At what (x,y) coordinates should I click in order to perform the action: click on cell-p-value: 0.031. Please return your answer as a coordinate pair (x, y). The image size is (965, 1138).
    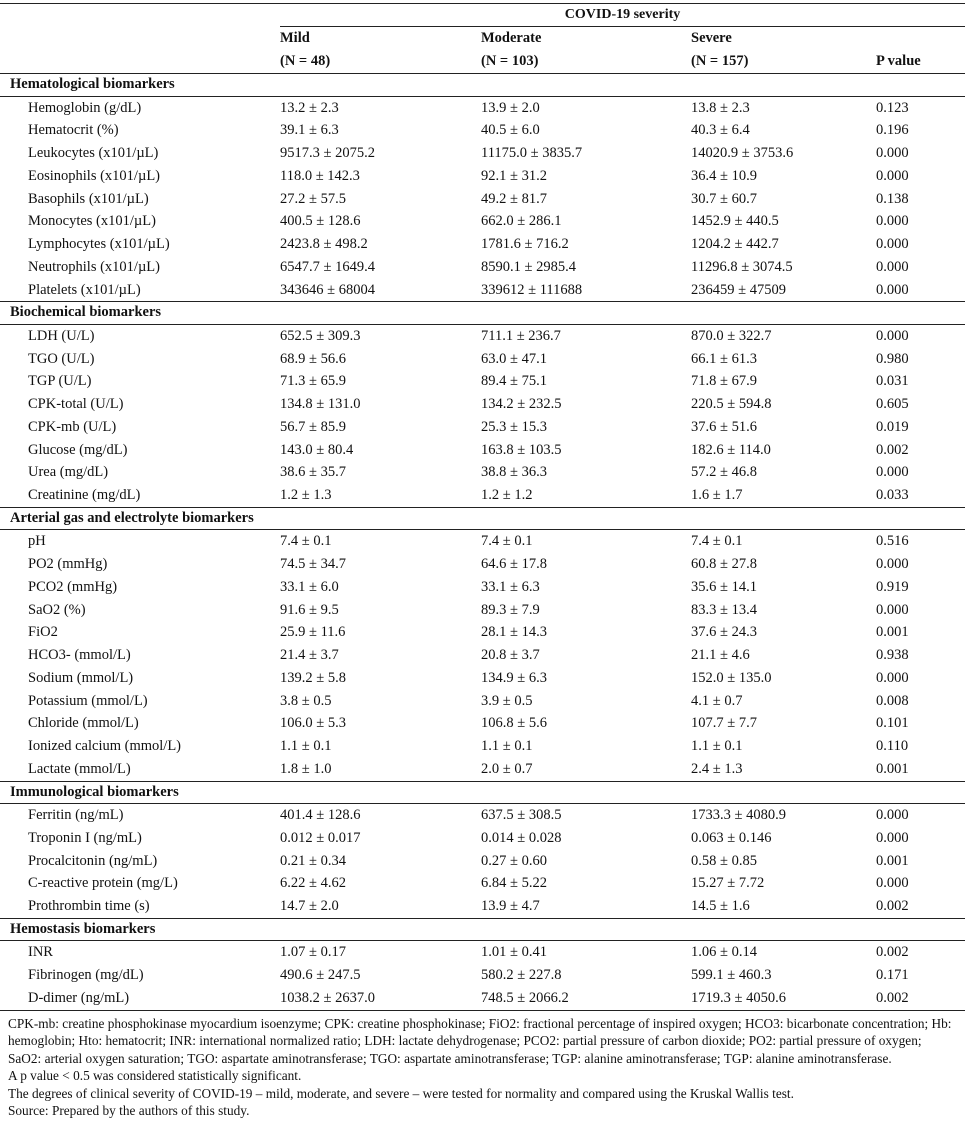
    Looking at the image, I should click on (892, 381).